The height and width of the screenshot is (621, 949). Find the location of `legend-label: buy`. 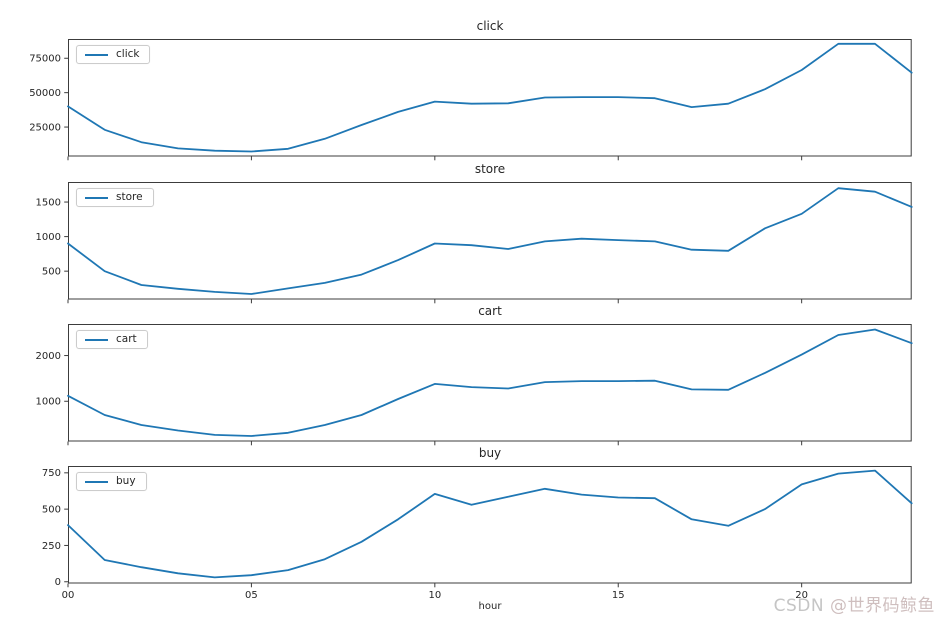

legend-label: buy is located at coordinates (126, 481).